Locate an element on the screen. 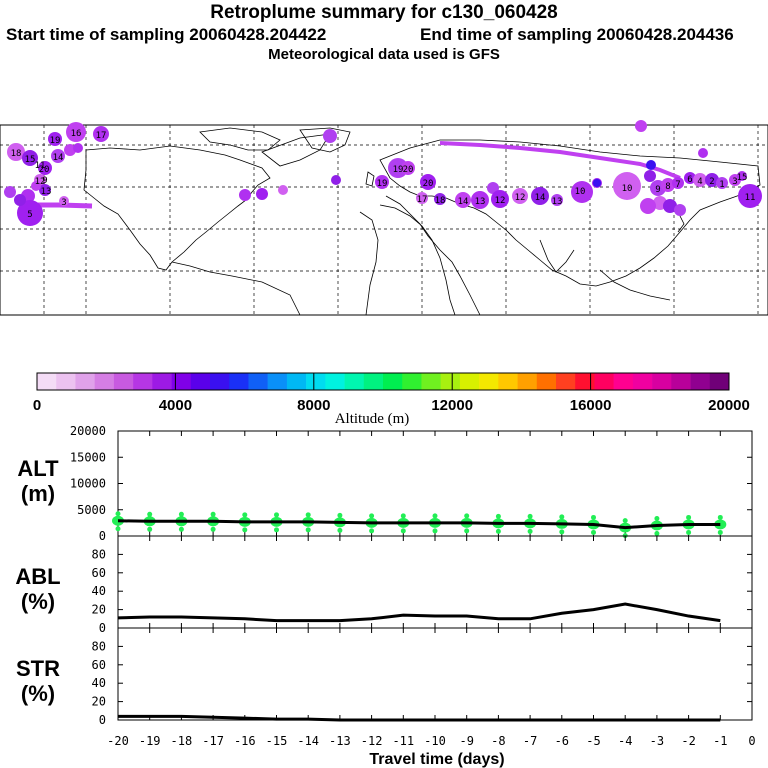 This screenshot has height=768, width=768. plume-label: 2 is located at coordinates (711, 182).